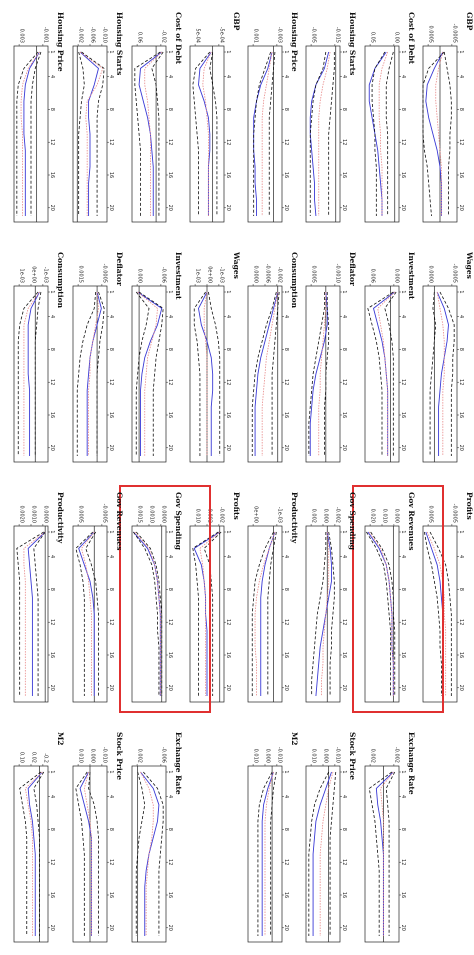 Image resolution: width=474 pixels, height=955 pixels. I want to click on y-tick-label: -0.0005, so click(454, 273).